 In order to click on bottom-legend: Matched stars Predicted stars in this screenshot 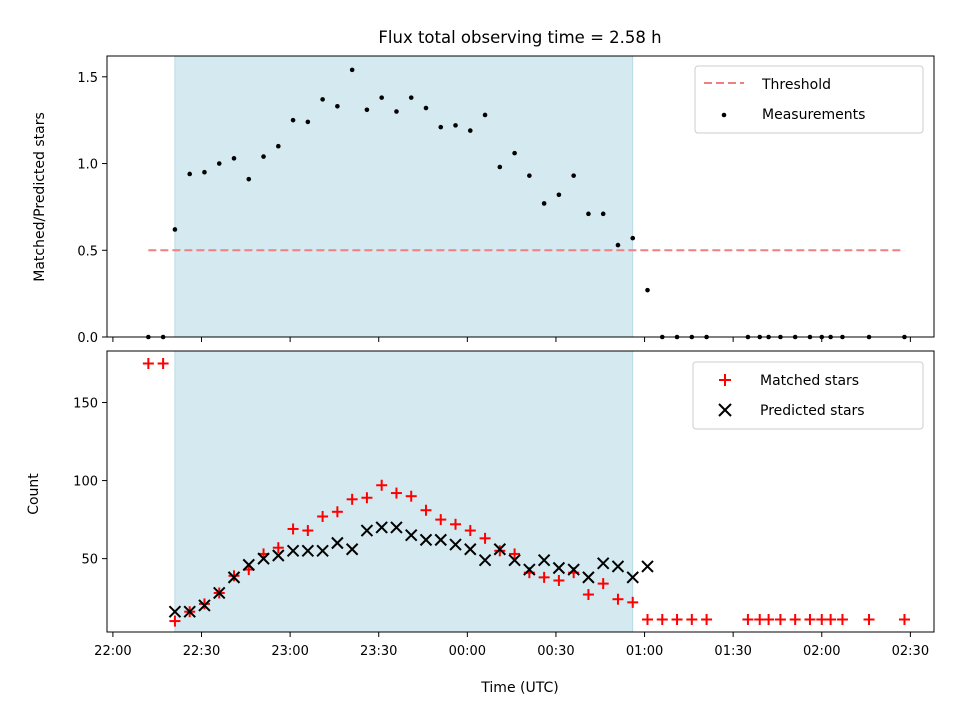, I will do `click(808, 395)`.